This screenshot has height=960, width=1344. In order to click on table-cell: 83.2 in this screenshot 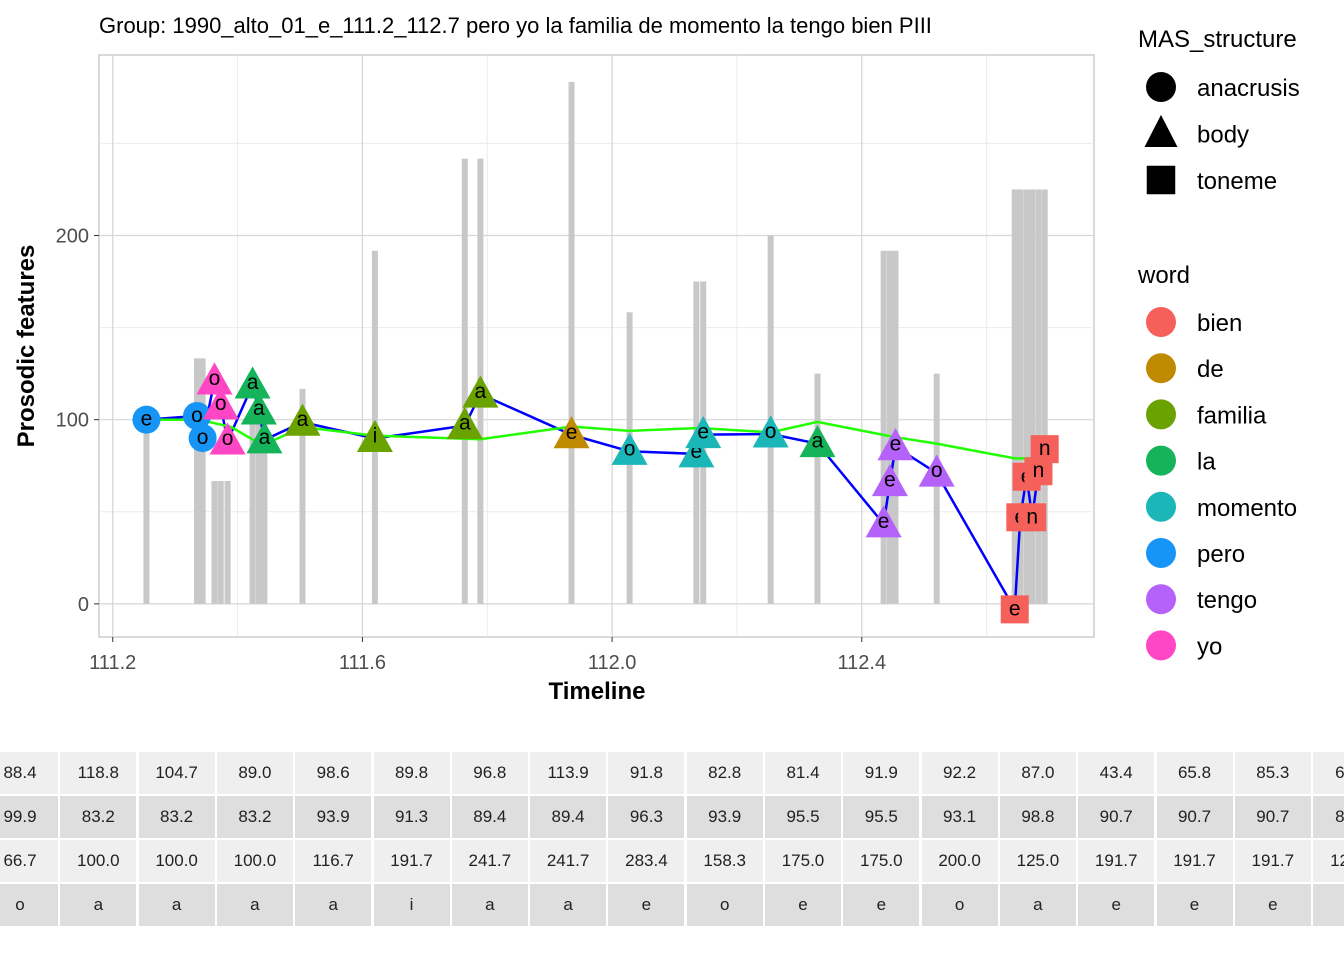, I will do `click(254, 817)`.